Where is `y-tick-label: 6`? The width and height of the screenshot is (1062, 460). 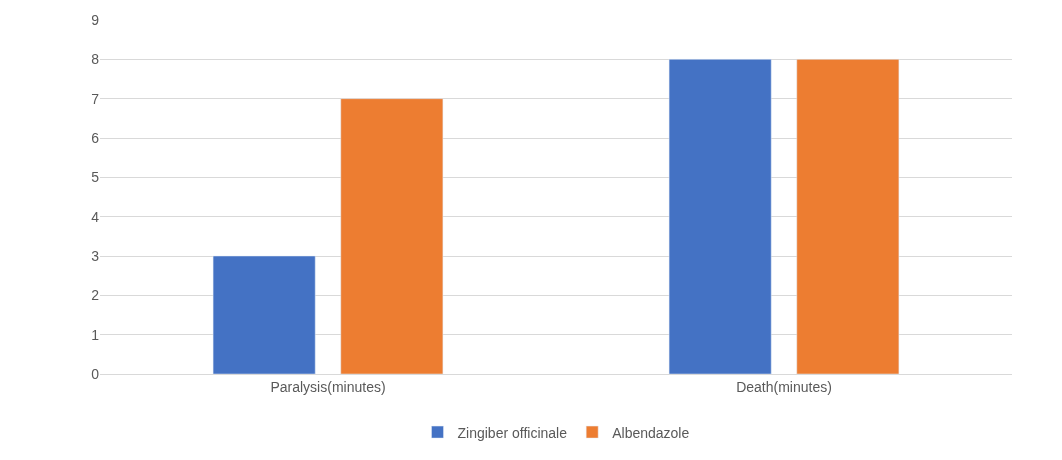
y-tick-label: 6 is located at coordinates (95, 137).